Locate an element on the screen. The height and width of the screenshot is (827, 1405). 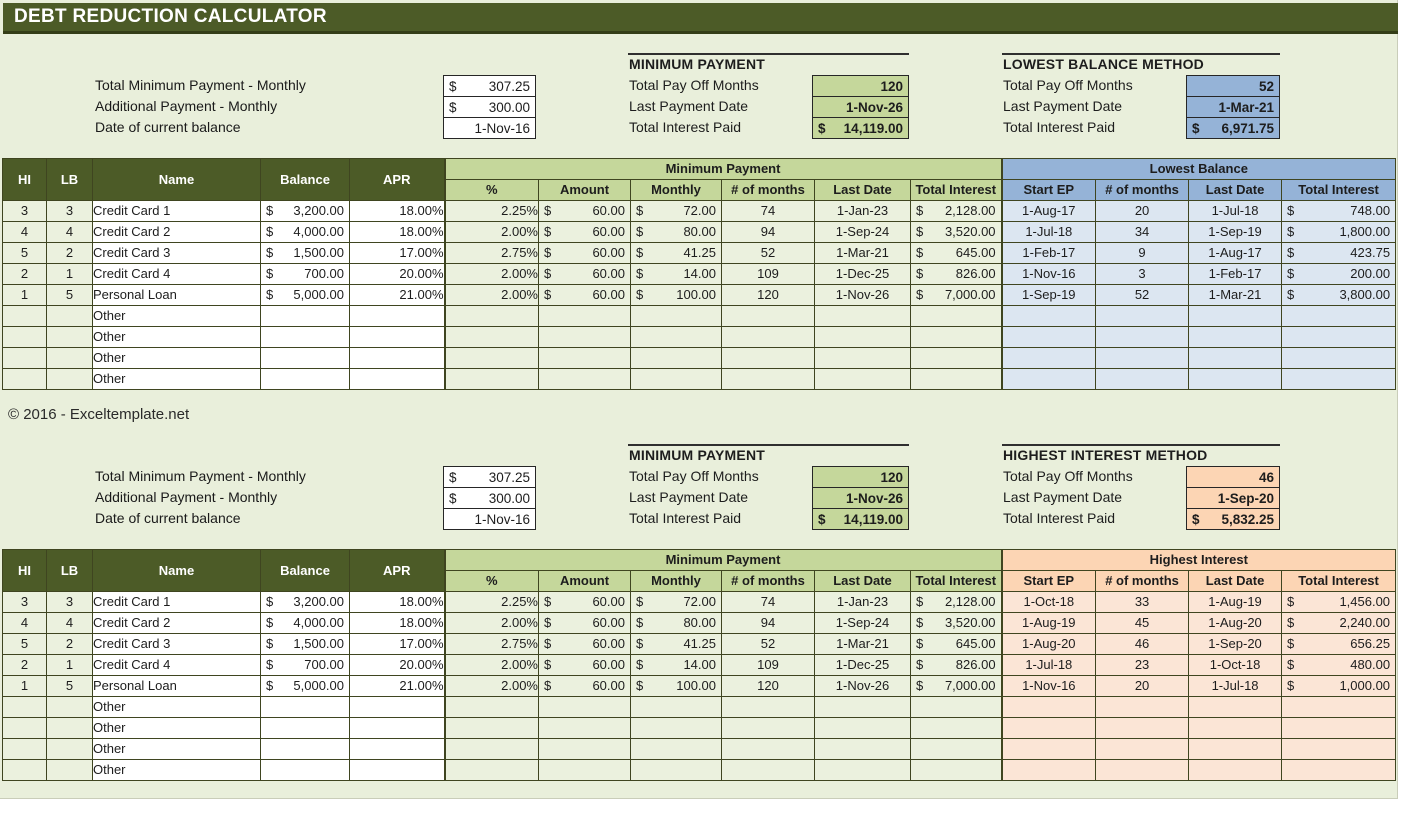
cell-total-interest-accent: $748.00 is located at coordinates (1339, 211).